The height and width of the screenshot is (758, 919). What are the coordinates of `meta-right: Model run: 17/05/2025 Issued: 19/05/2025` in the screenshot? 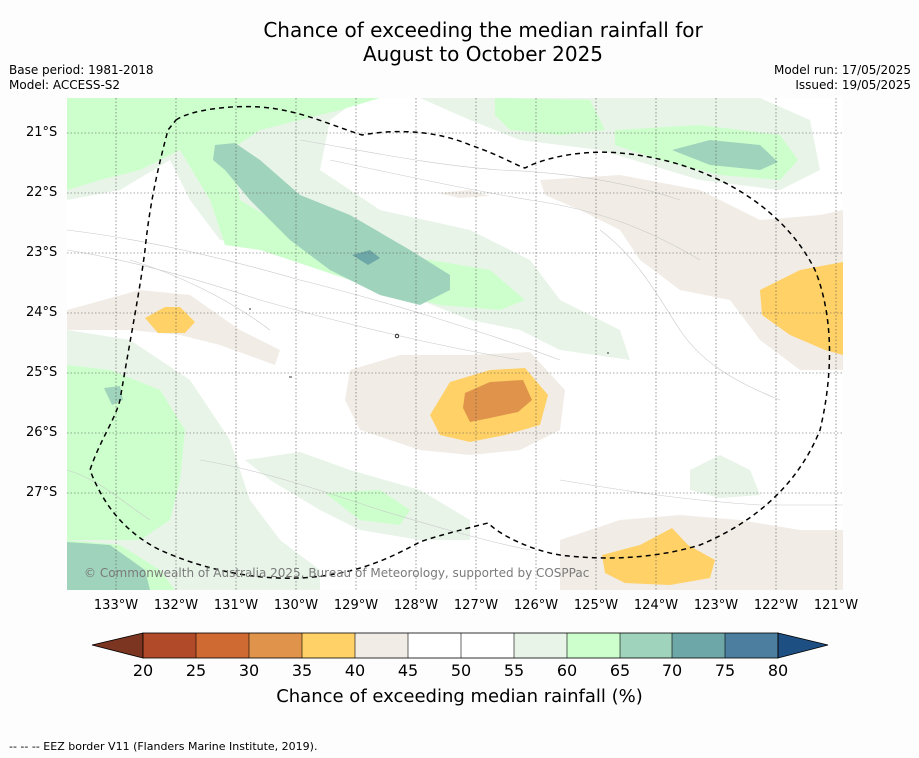 It's located at (842, 78).